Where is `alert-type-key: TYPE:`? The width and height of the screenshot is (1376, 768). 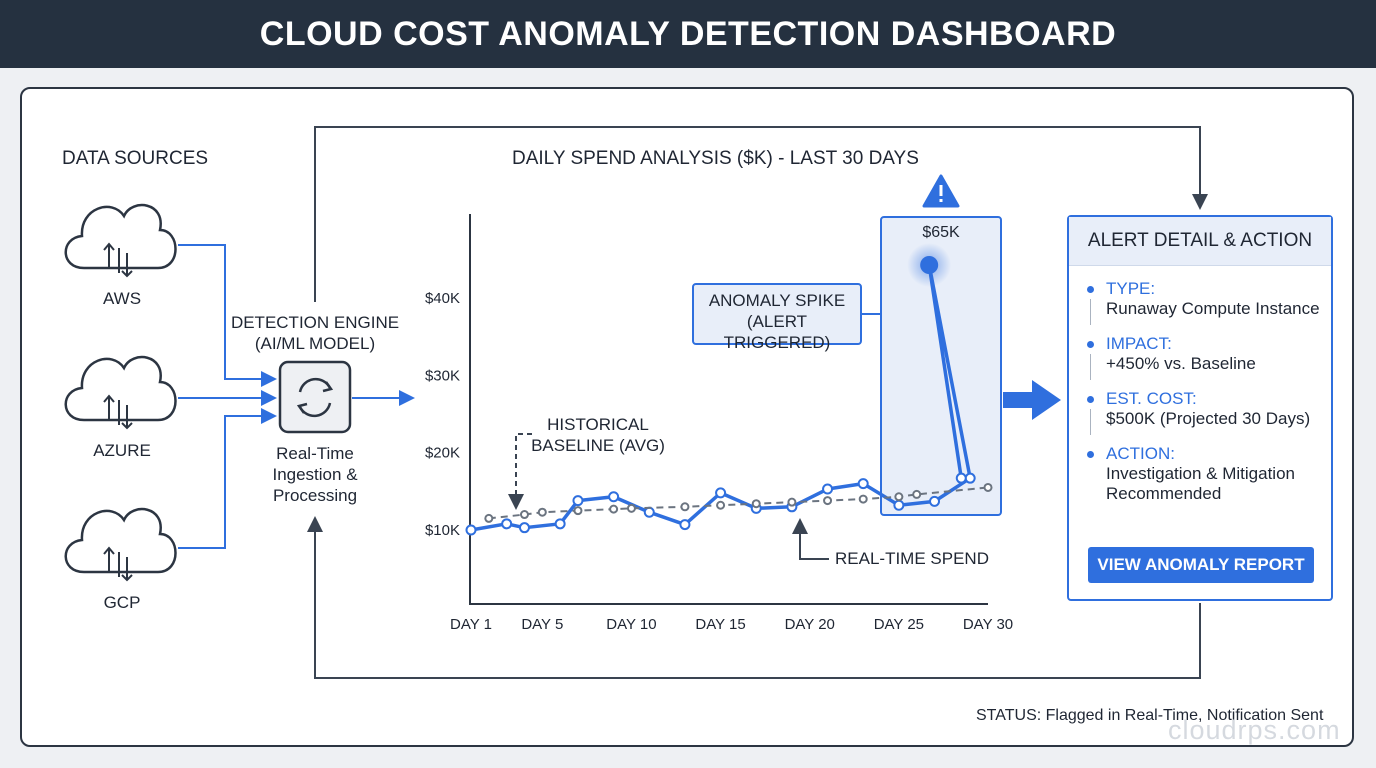 alert-type-key: TYPE: is located at coordinates (1131, 288).